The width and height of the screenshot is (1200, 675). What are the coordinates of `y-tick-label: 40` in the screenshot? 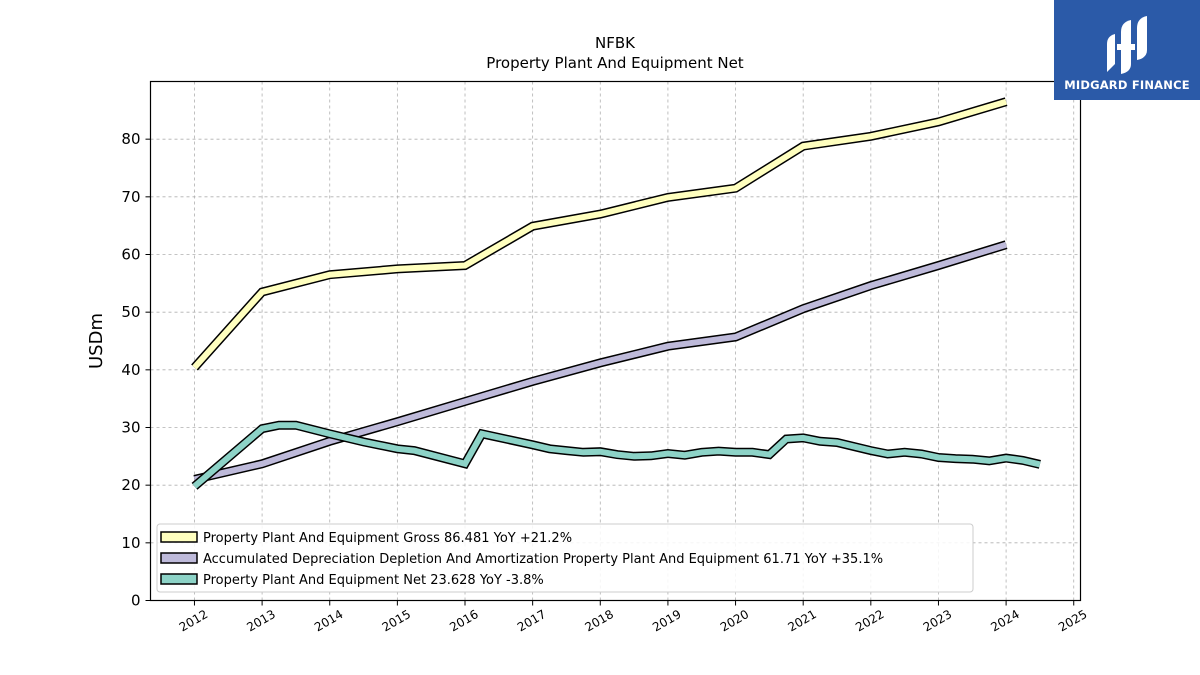 It's located at (130, 370).